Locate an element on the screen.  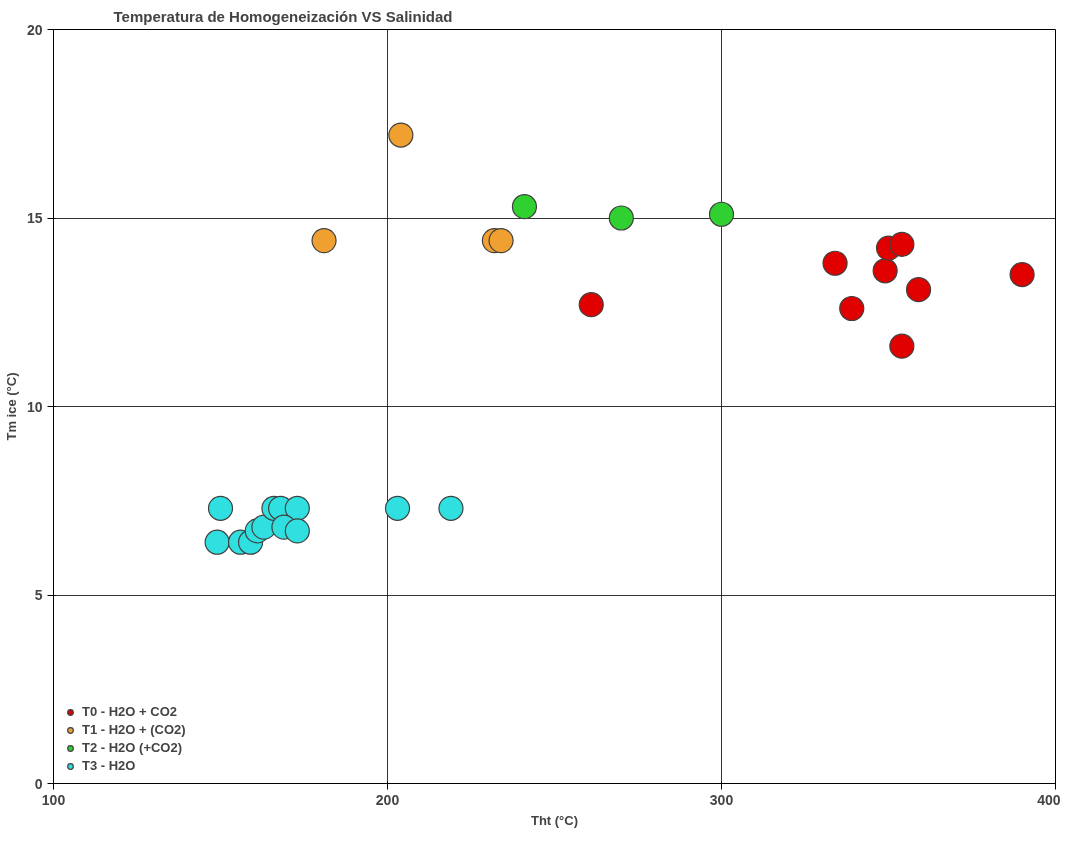
y-tick-label: 0 is located at coordinates (38, 783).